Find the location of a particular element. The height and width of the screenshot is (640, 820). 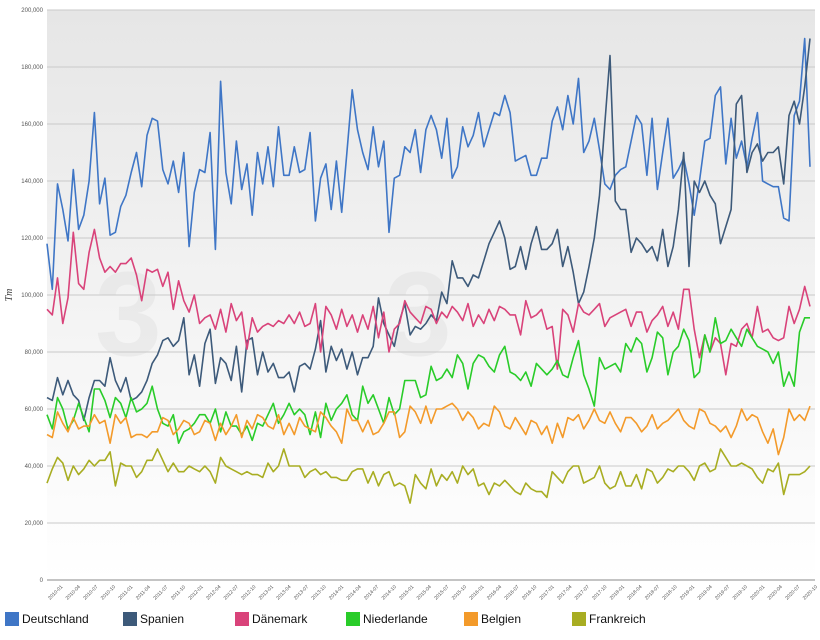

x-tick-label: 2013-10 is located at coordinates (318, 592).